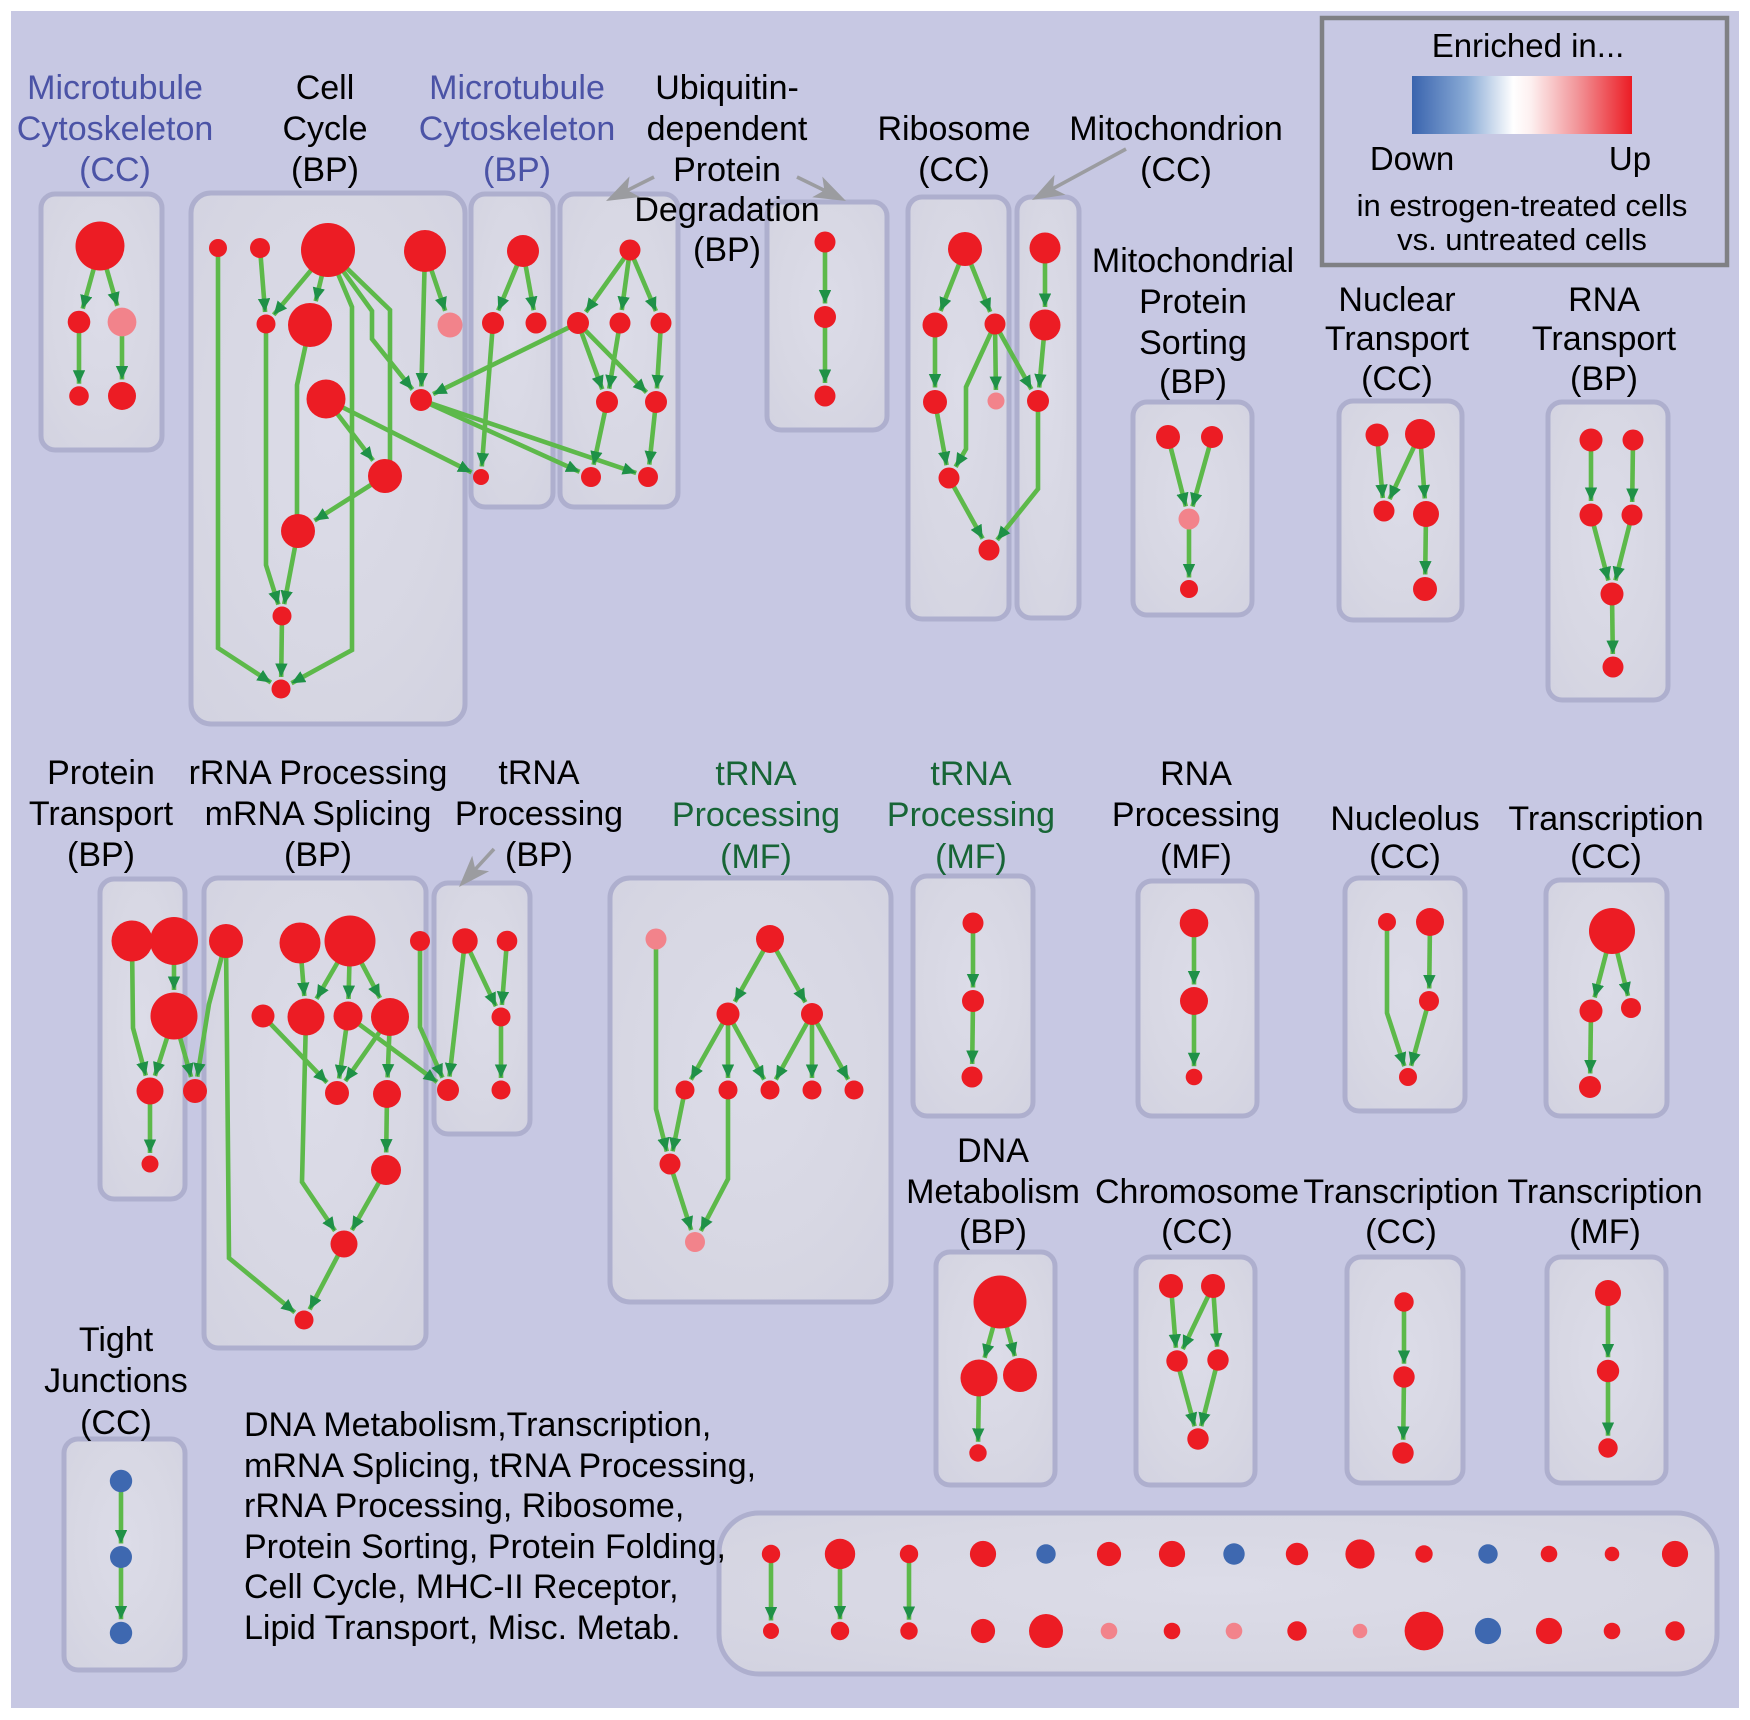  Describe the element at coordinates (993, 1192) in the screenshot. I see `svg-text: Metabolism` at that location.